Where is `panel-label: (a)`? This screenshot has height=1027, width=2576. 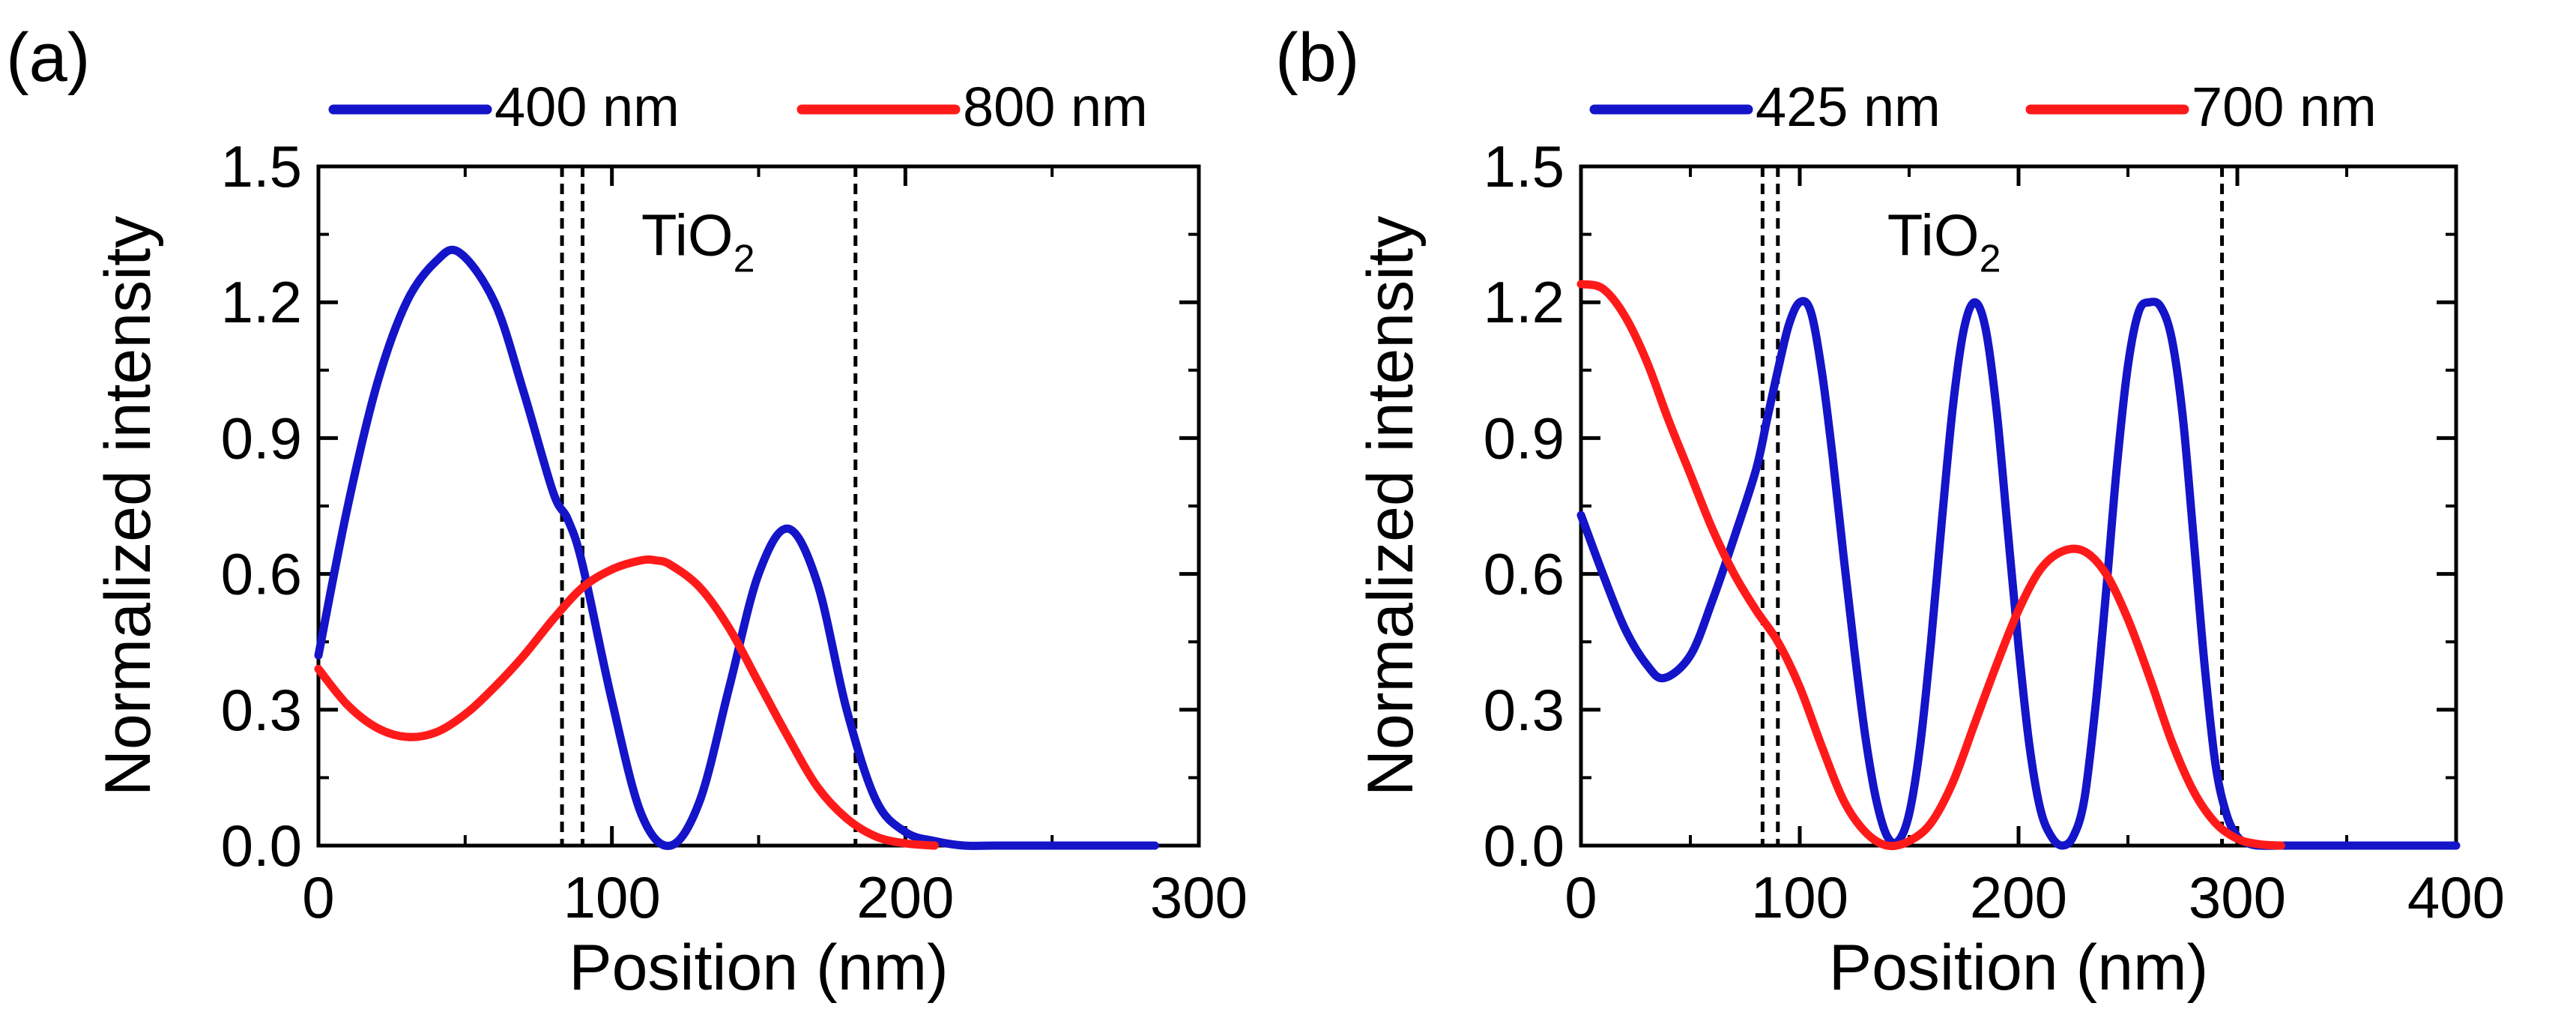 panel-label: (a) is located at coordinates (48, 57).